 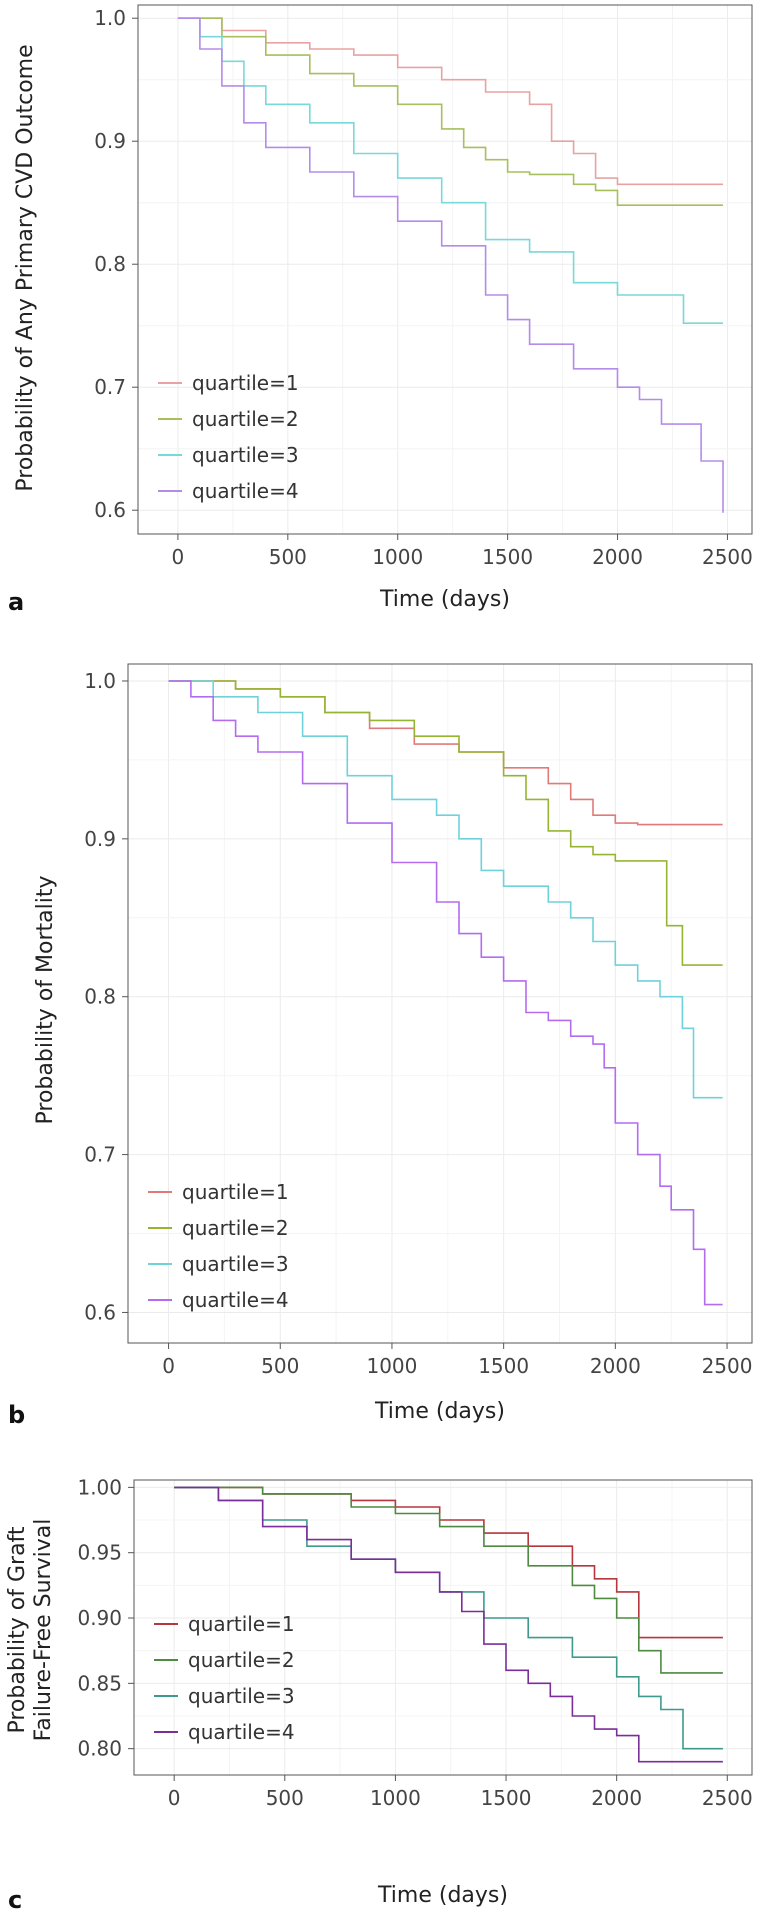 What do you see at coordinates (99, 1487) in the screenshot?
I see `y-tick-label: 1.00` at bounding box center [99, 1487].